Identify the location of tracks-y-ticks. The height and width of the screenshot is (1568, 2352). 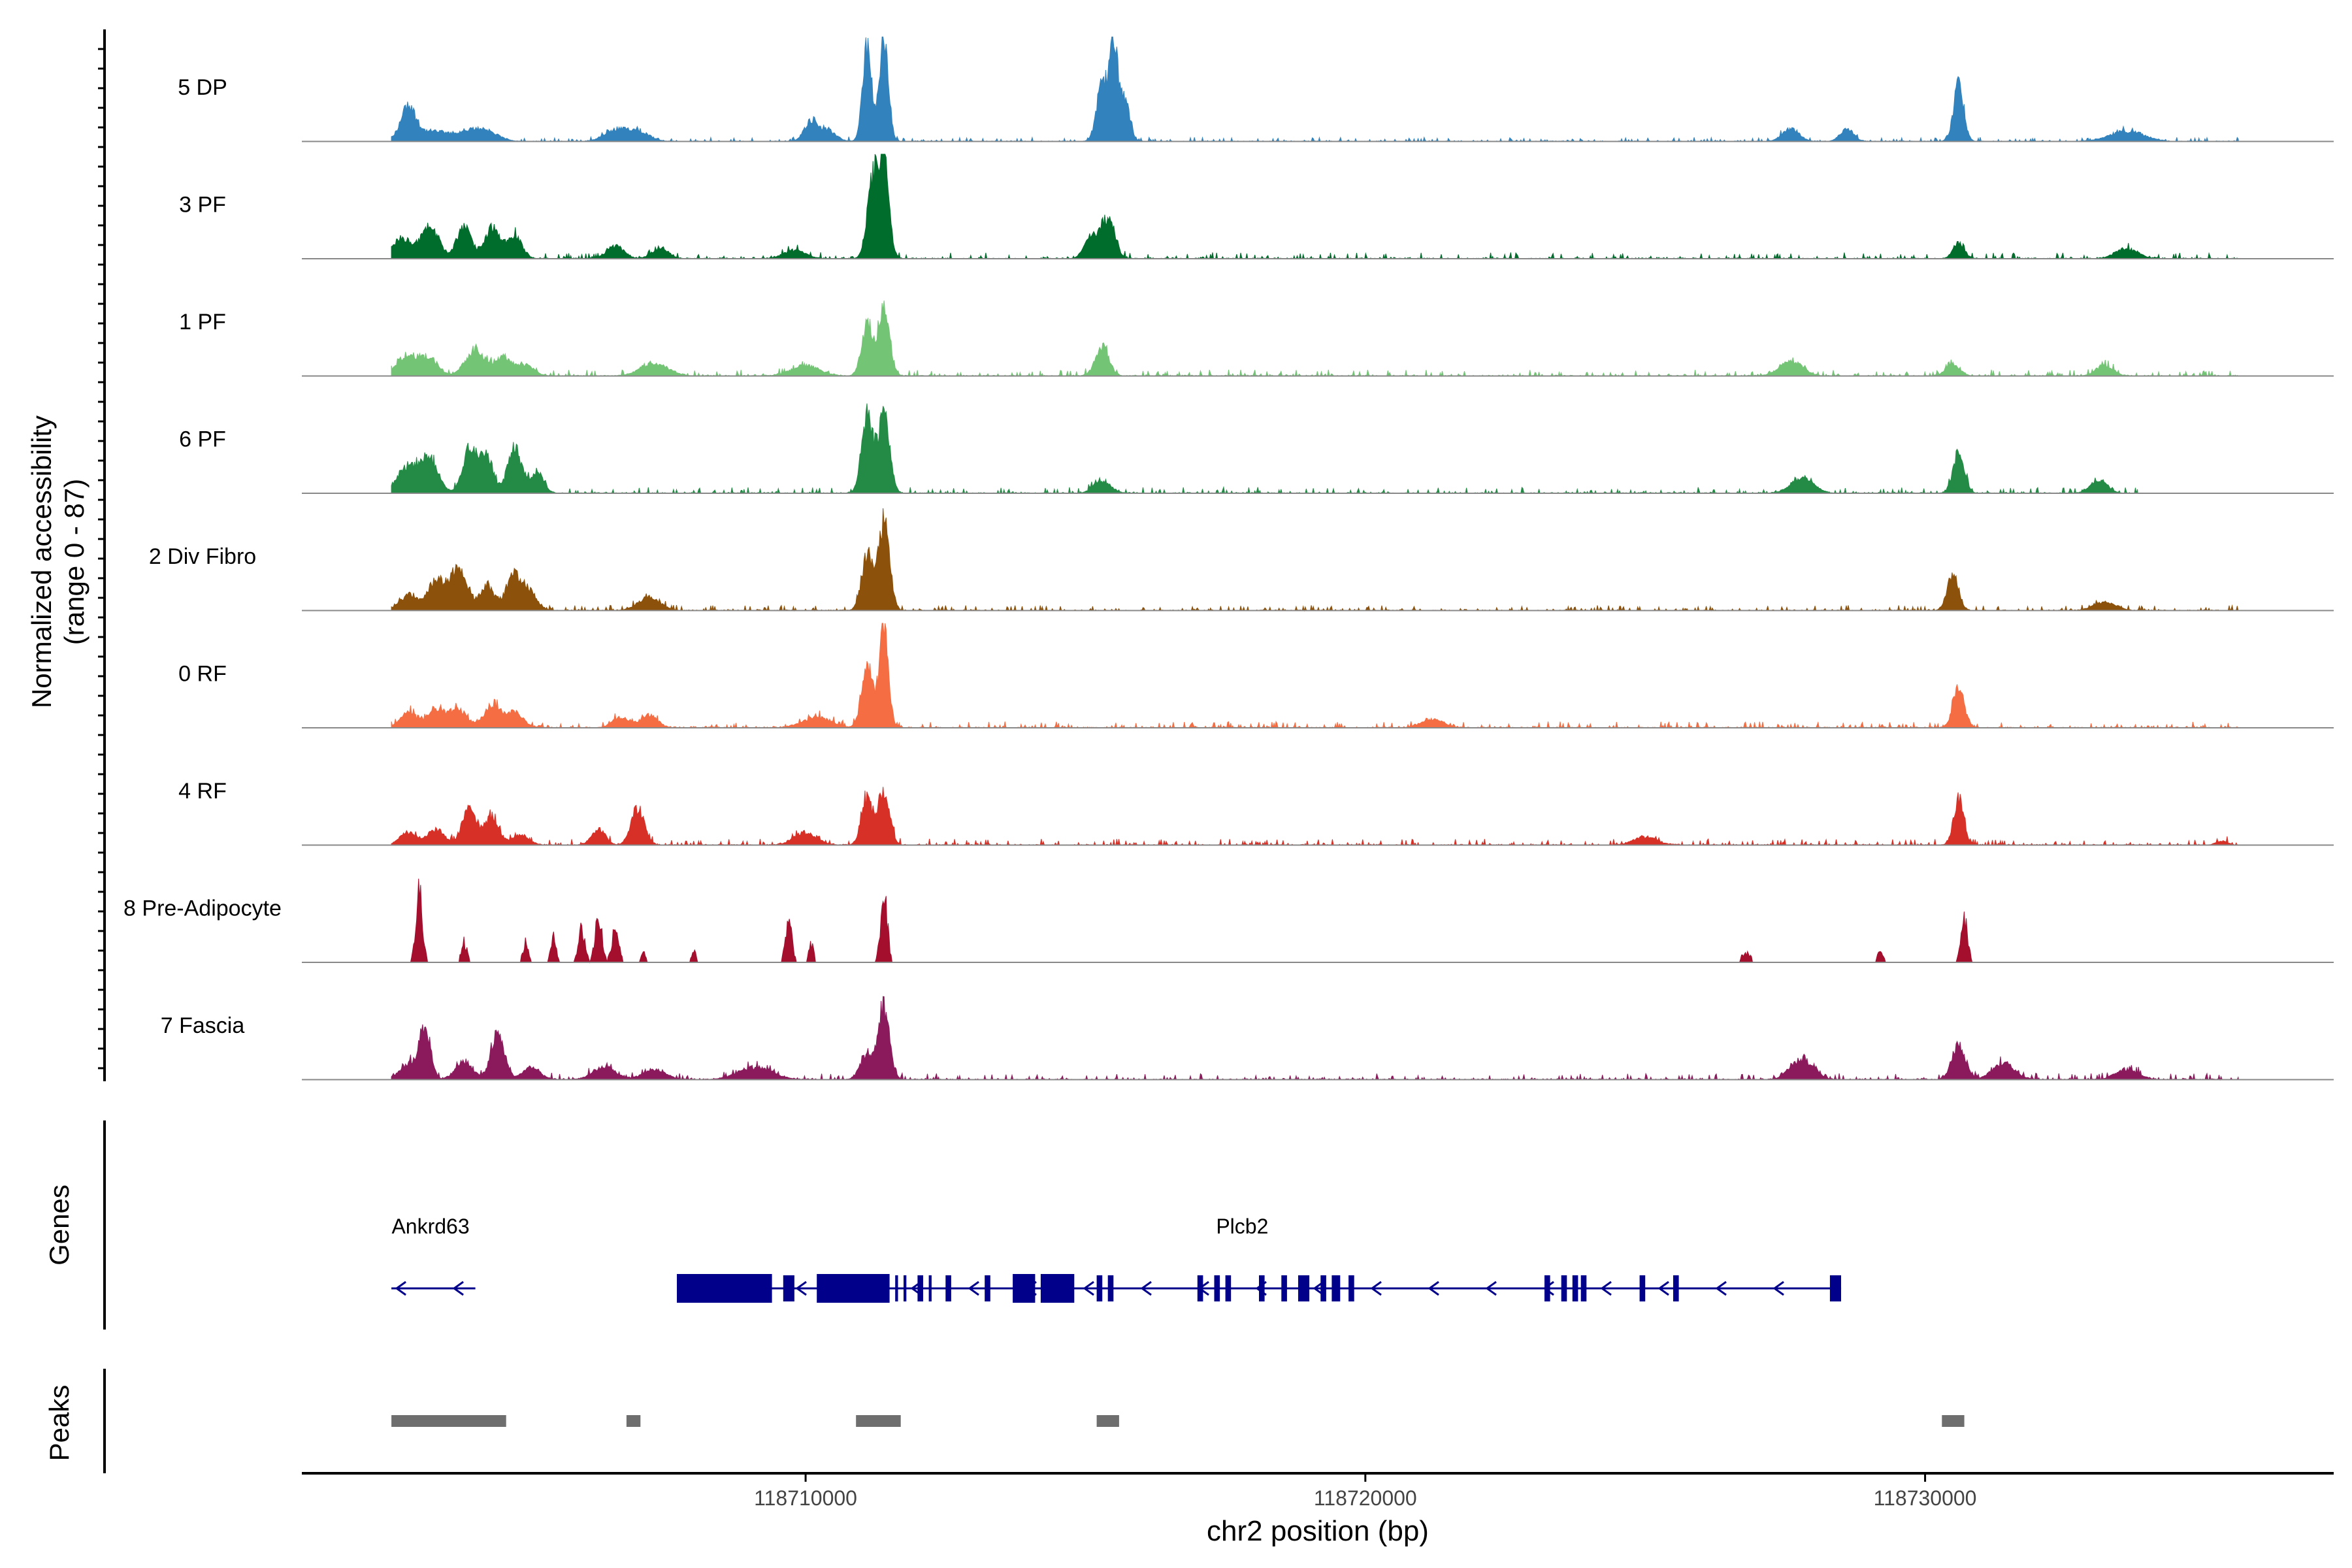
(101, 559).